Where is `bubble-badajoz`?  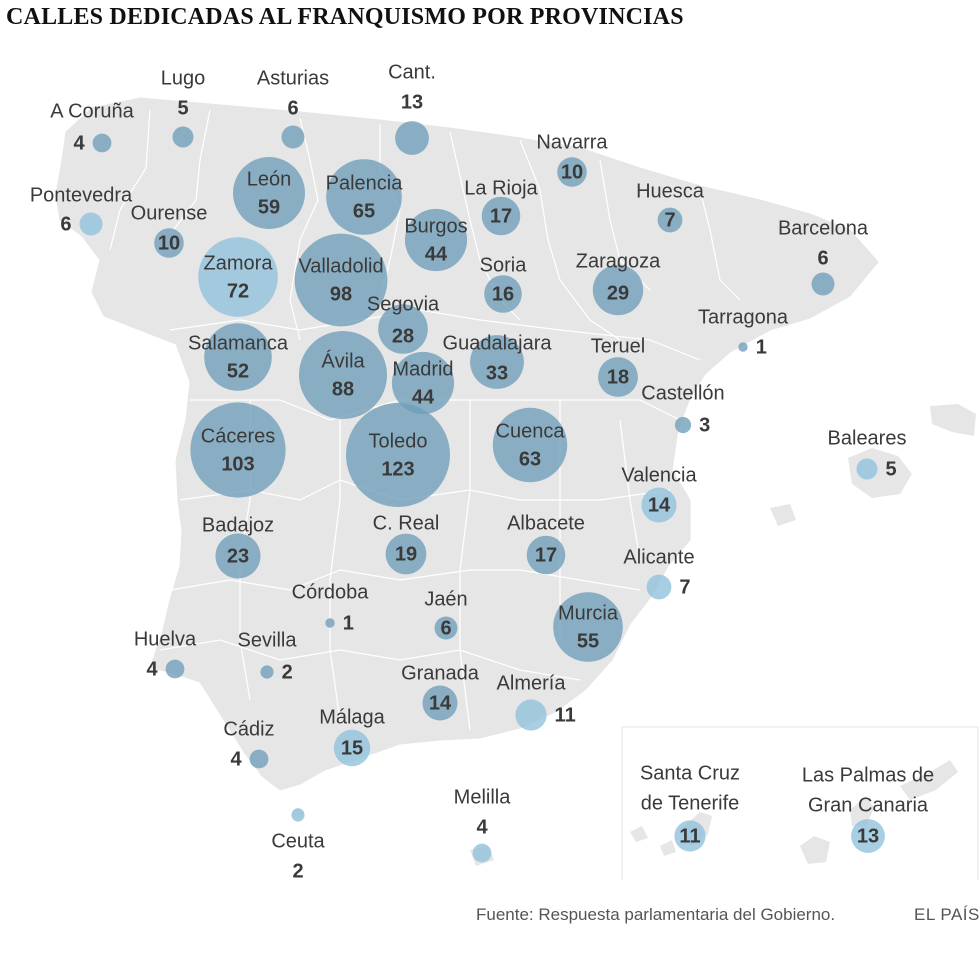
bubble-badajoz is located at coordinates (238, 556).